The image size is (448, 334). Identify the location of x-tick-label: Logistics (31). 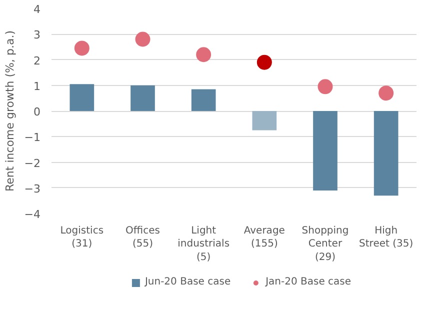
(82, 238).